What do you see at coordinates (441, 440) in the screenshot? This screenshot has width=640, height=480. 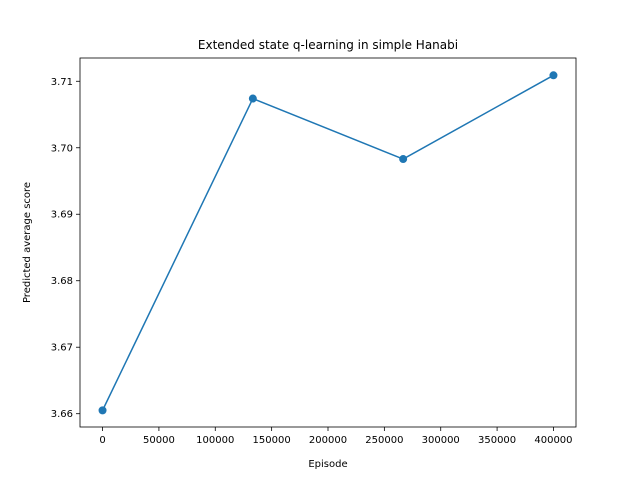 I see `x-tick-label: 300000` at bounding box center [441, 440].